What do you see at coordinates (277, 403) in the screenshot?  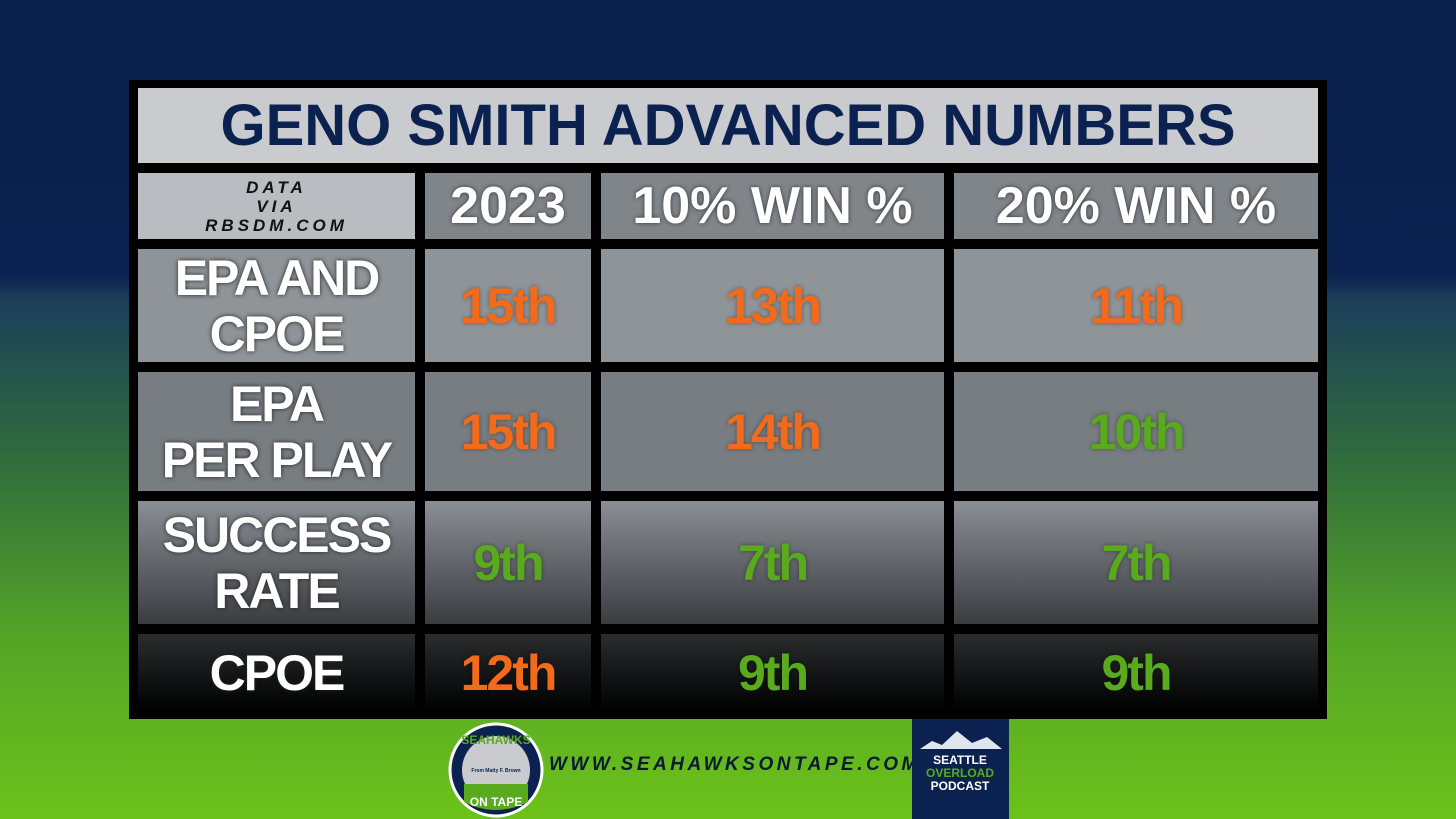 I see `row-label-line: EPA` at bounding box center [277, 403].